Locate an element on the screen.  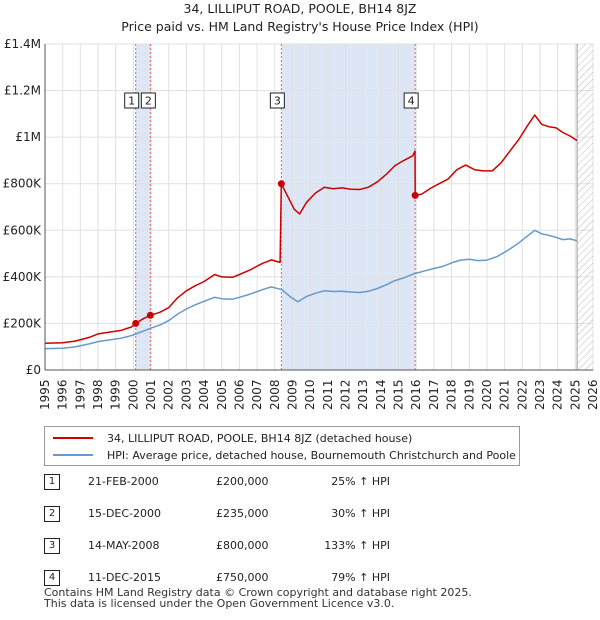
x-tick-label: 2009 is located at coordinates (292, 394).